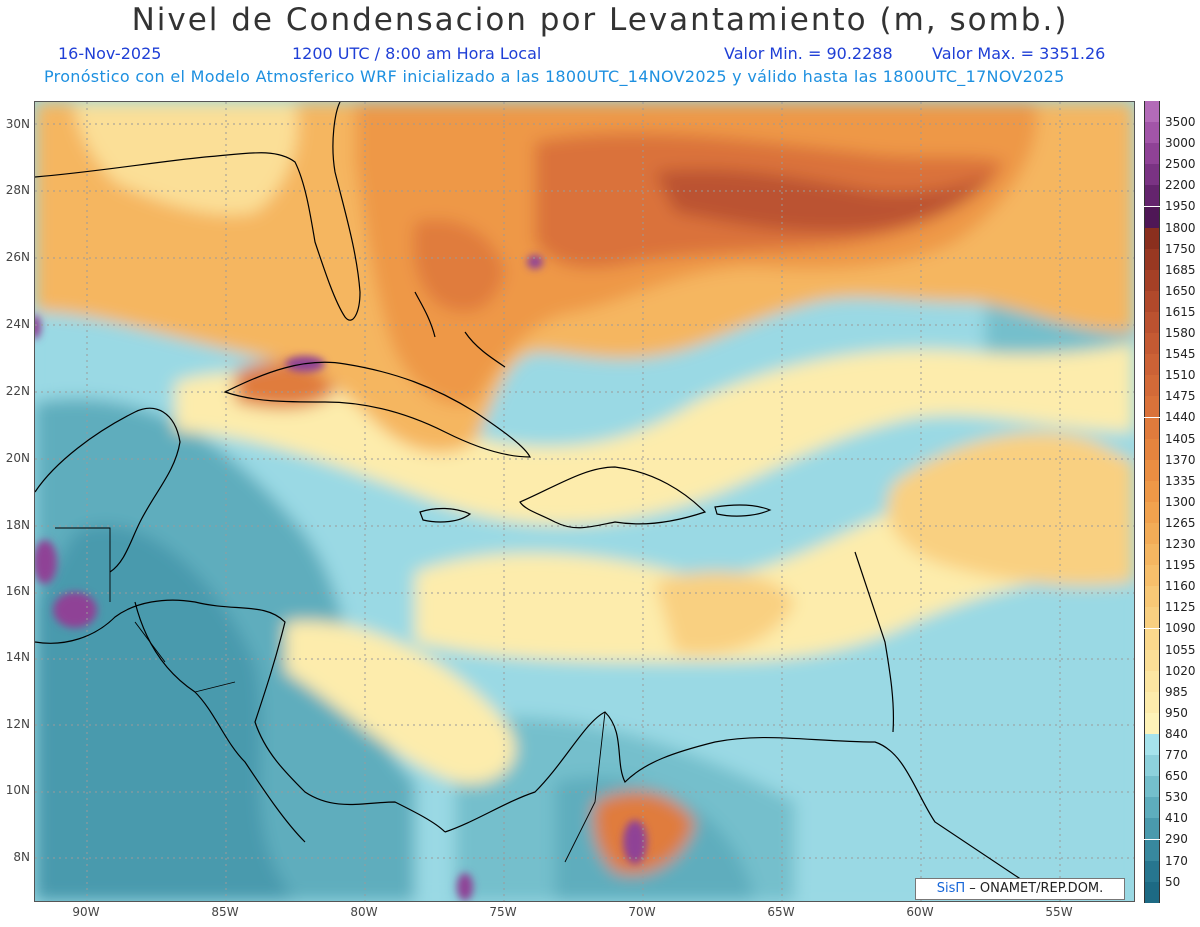  Describe the element at coordinates (1176, 712) in the screenshot. I see `legend-label: 950` at that location.